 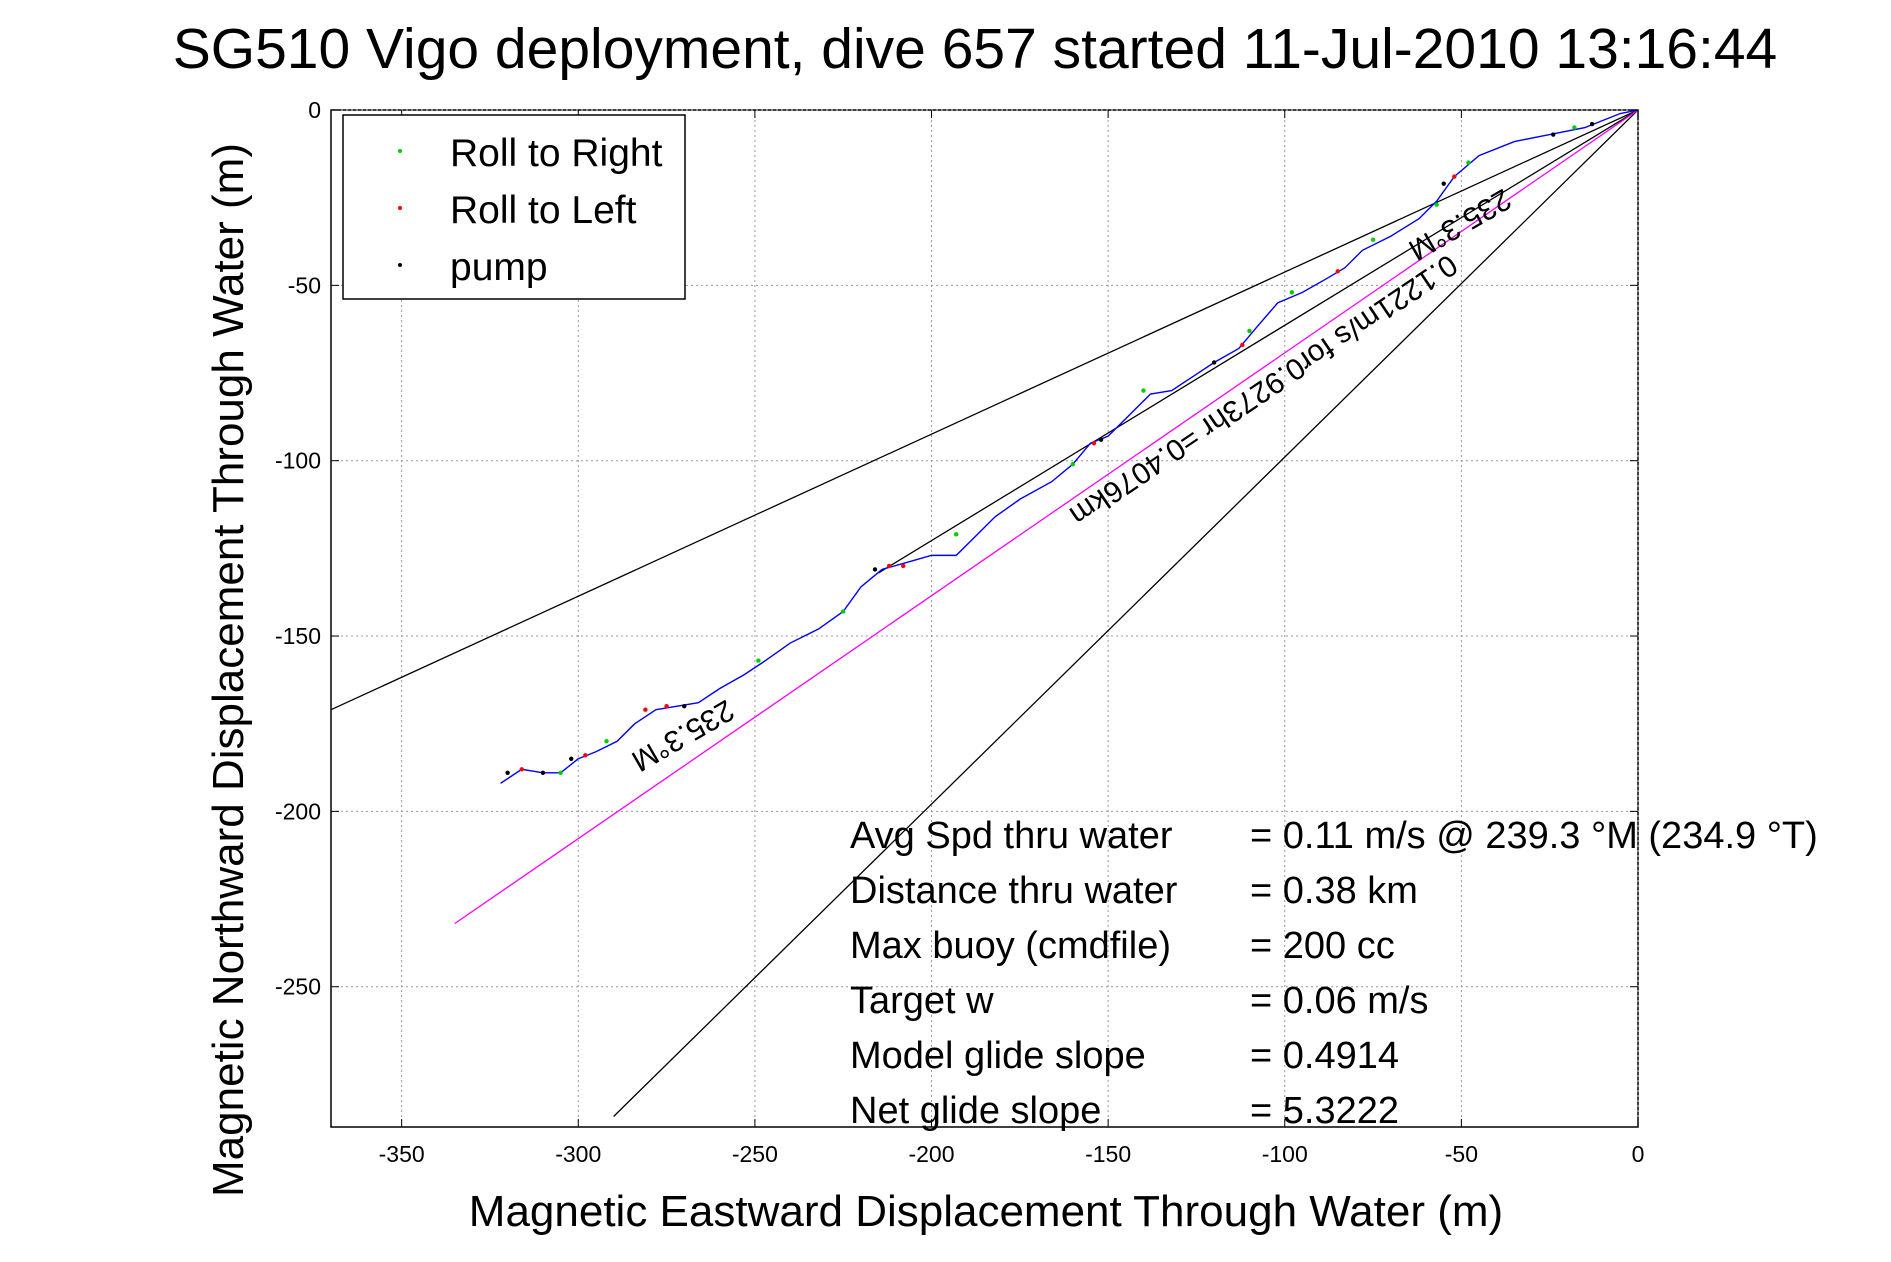 I want to click on legend-label-roll-right: Roll to Right, so click(x=556, y=153).